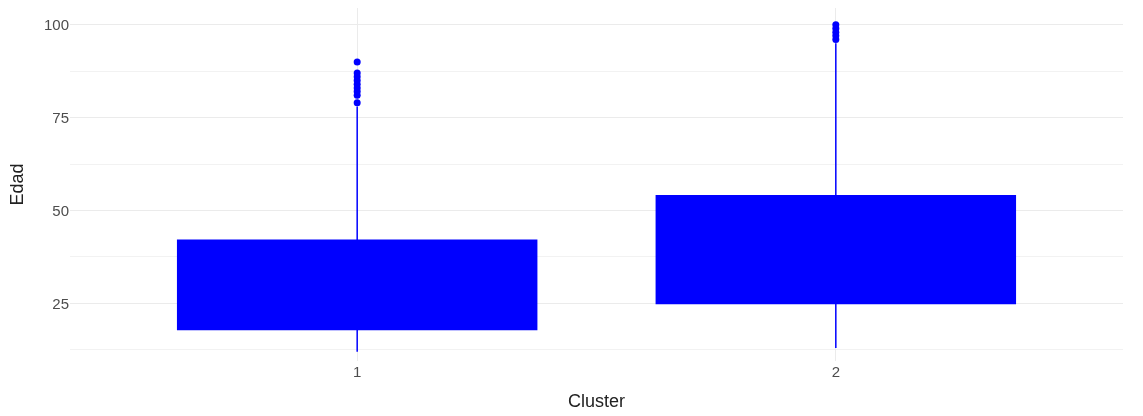 The width and height of the screenshot is (1143, 416). What do you see at coordinates (60, 303) in the screenshot?
I see `y-tick-label: 25` at bounding box center [60, 303].